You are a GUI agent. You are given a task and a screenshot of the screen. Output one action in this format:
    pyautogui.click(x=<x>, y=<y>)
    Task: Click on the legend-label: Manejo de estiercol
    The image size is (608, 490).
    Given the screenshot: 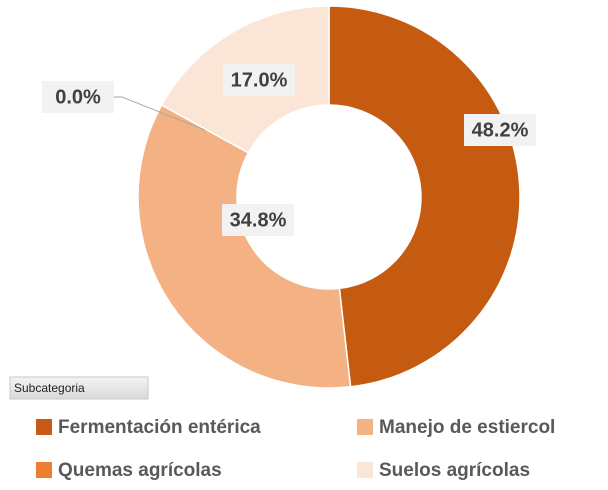 What is the action you would take?
    pyautogui.click(x=467, y=427)
    